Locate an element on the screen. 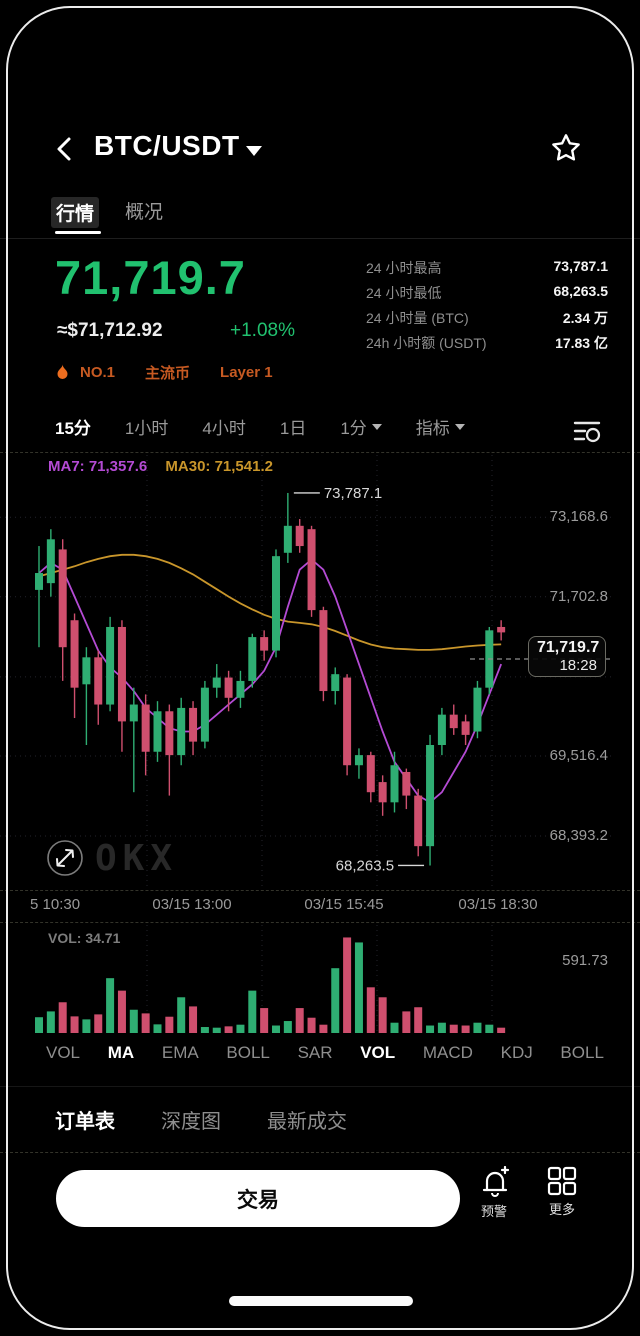  stat-label: 24h 小时额 (USDT) is located at coordinates (426, 343).